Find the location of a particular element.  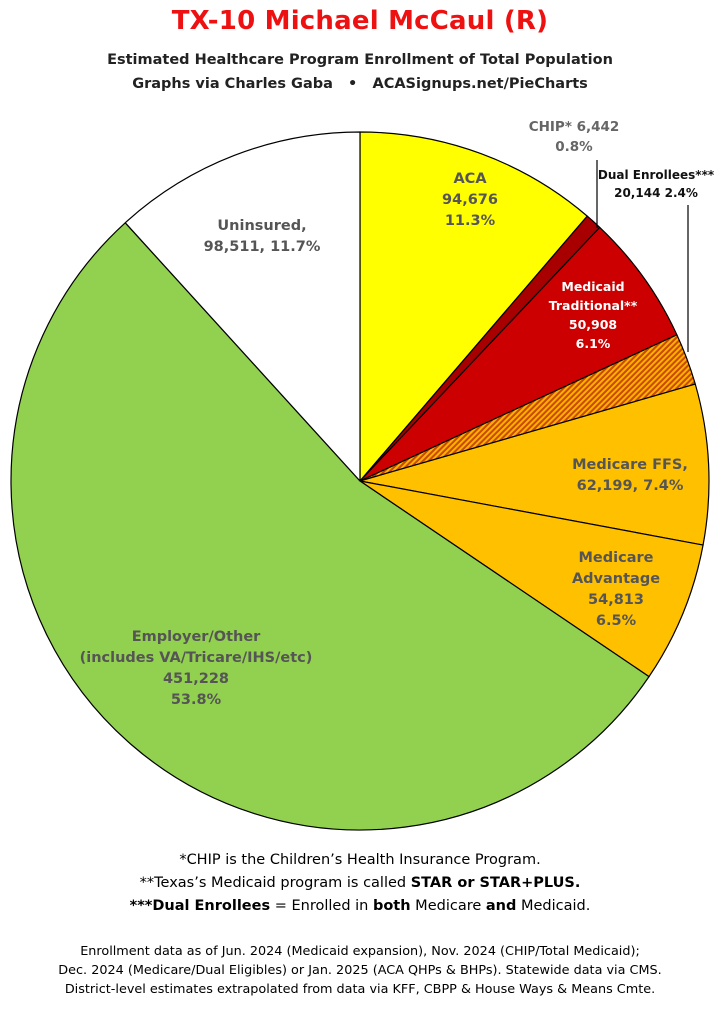

slice-label-uninsured: Uninsured, 98,511, 11.7% is located at coordinates (262, 236).